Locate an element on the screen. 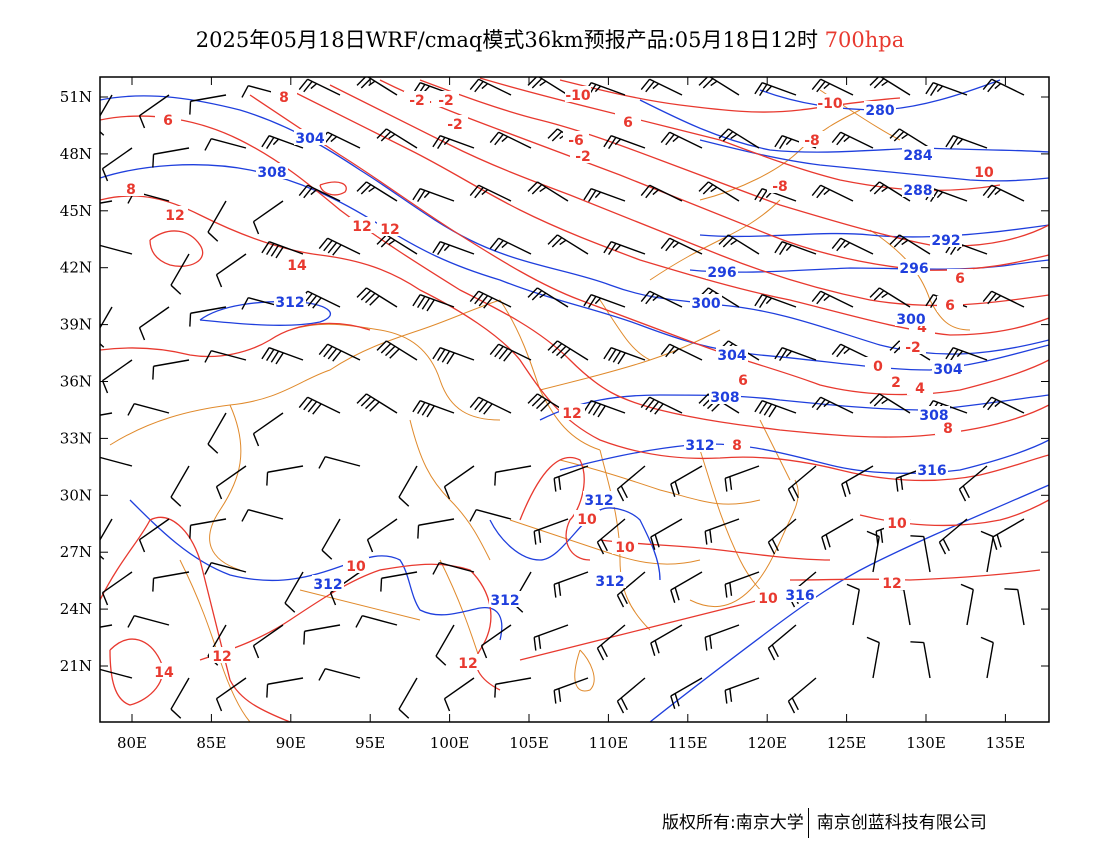 The height and width of the screenshot is (850, 1100). temperature-label: 10 is located at coordinates (897, 524).